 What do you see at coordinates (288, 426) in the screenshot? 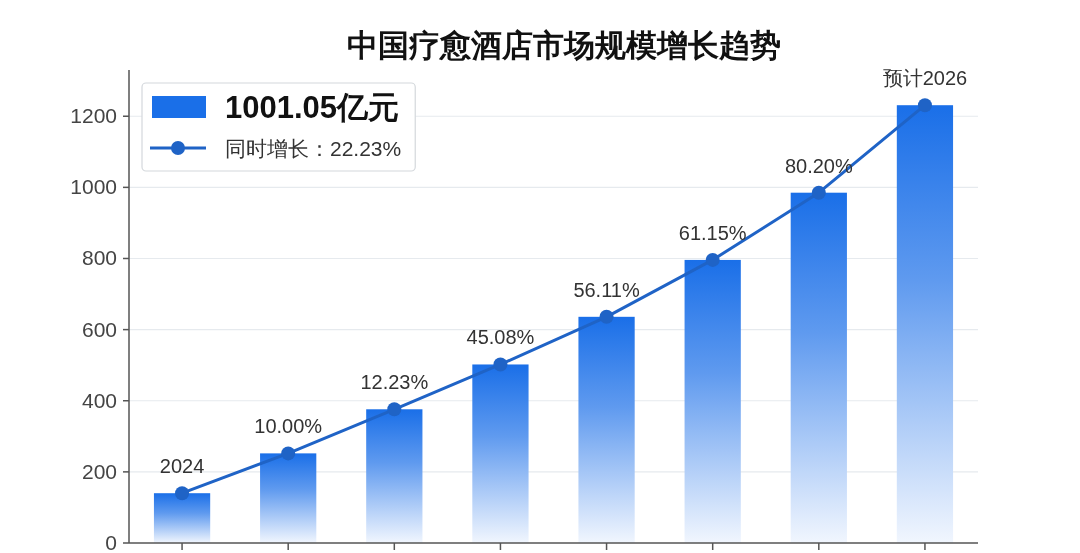
I see `annotation: 10.00%` at bounding box center [288, 426].